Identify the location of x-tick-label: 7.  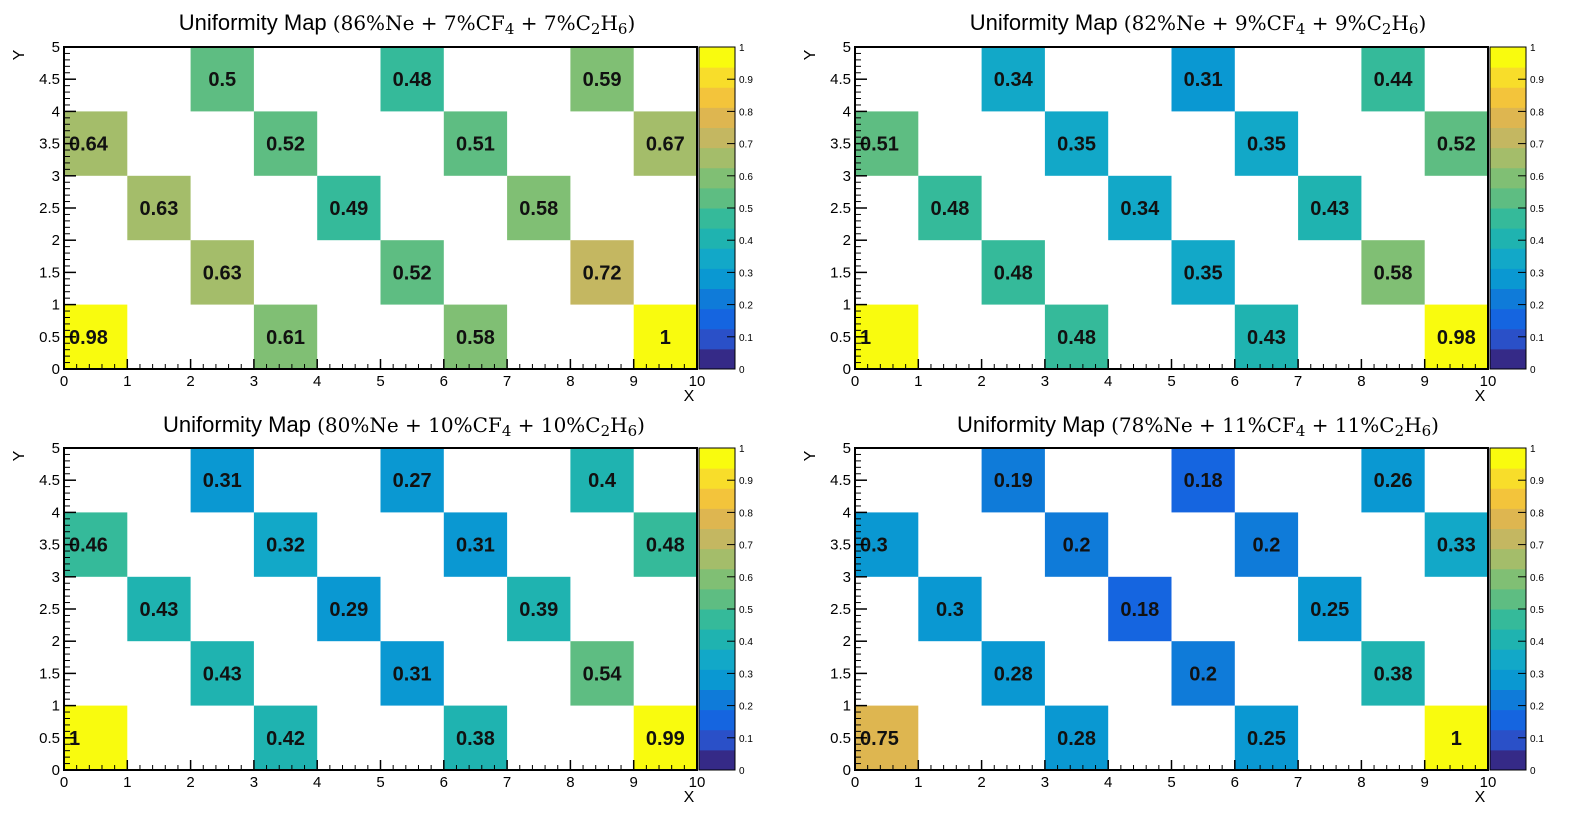
(507, 782).